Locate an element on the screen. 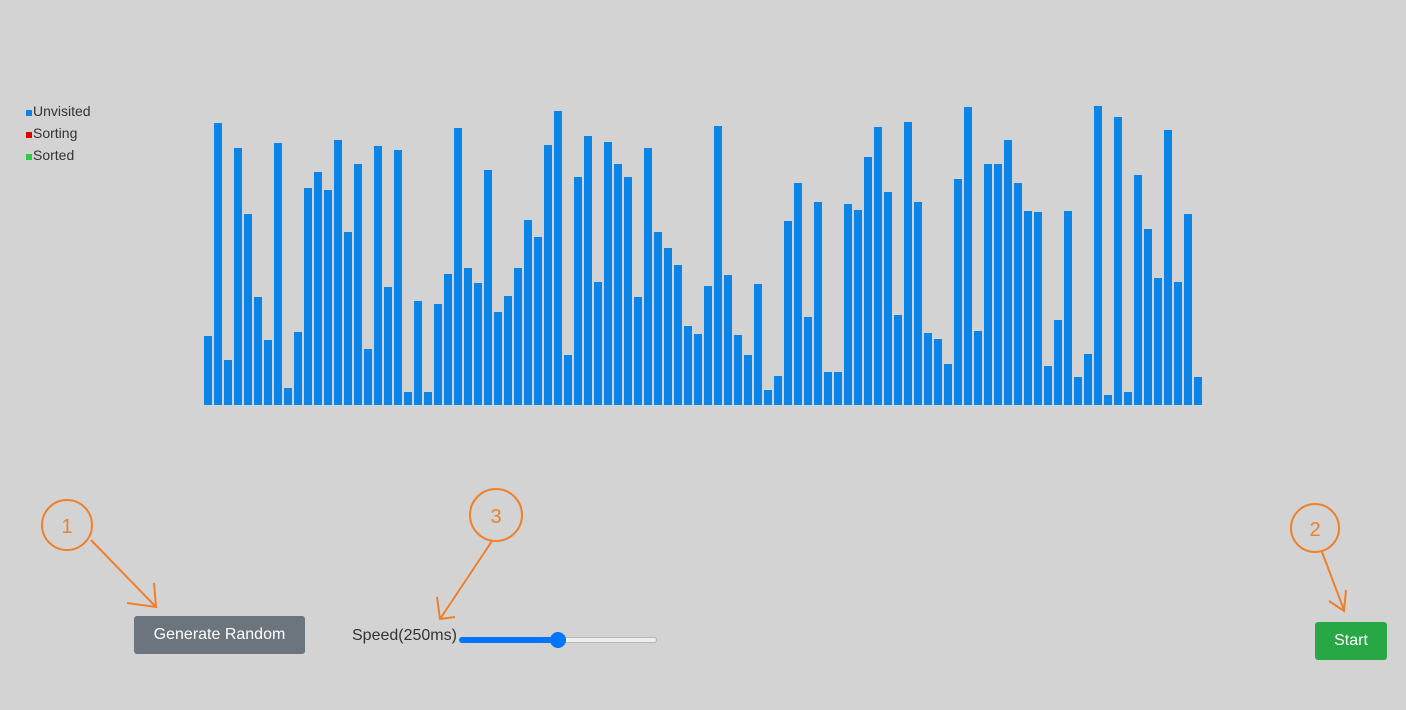  legend-swatch-sorting is located at coordinates (29, 134).